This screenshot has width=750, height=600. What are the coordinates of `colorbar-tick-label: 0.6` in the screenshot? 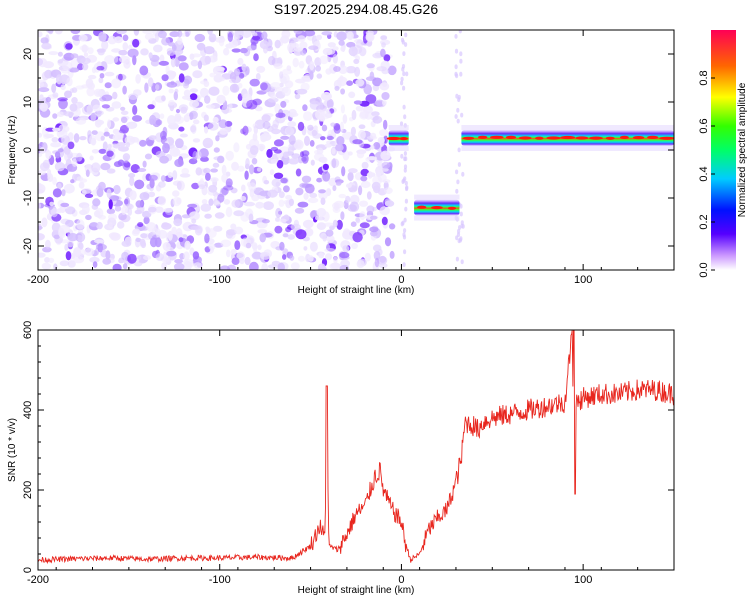 It's located at (704, 125).